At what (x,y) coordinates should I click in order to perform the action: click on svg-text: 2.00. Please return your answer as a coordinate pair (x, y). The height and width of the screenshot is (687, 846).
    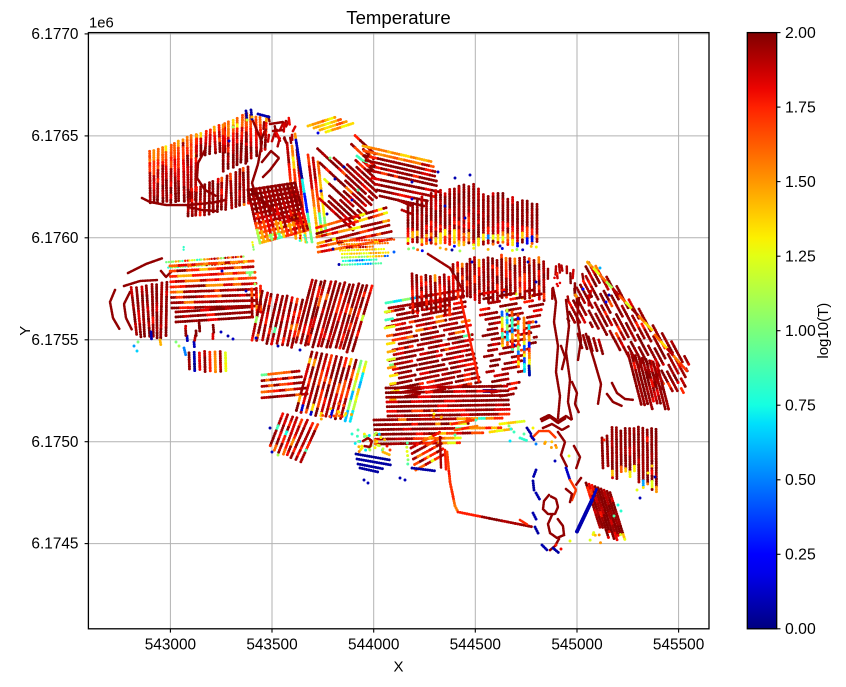
    Looking at the image, I should click on (800, 33).